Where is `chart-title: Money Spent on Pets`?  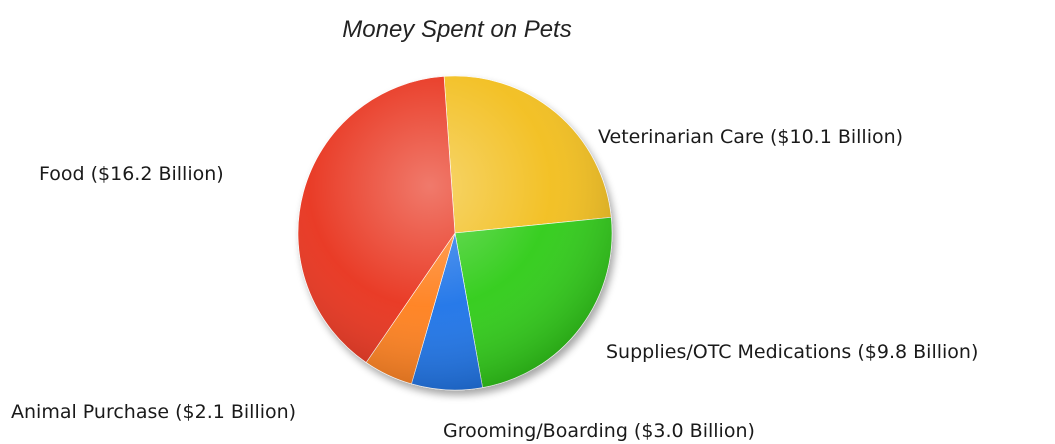 chart-title: Money Spent on Pets is located at coordinates (456, 29).